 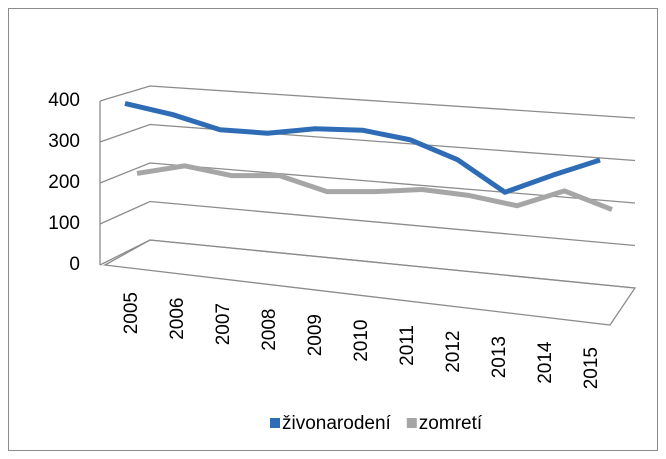 I want to click on legend-label: zomretí, so click(x=451, y=423).